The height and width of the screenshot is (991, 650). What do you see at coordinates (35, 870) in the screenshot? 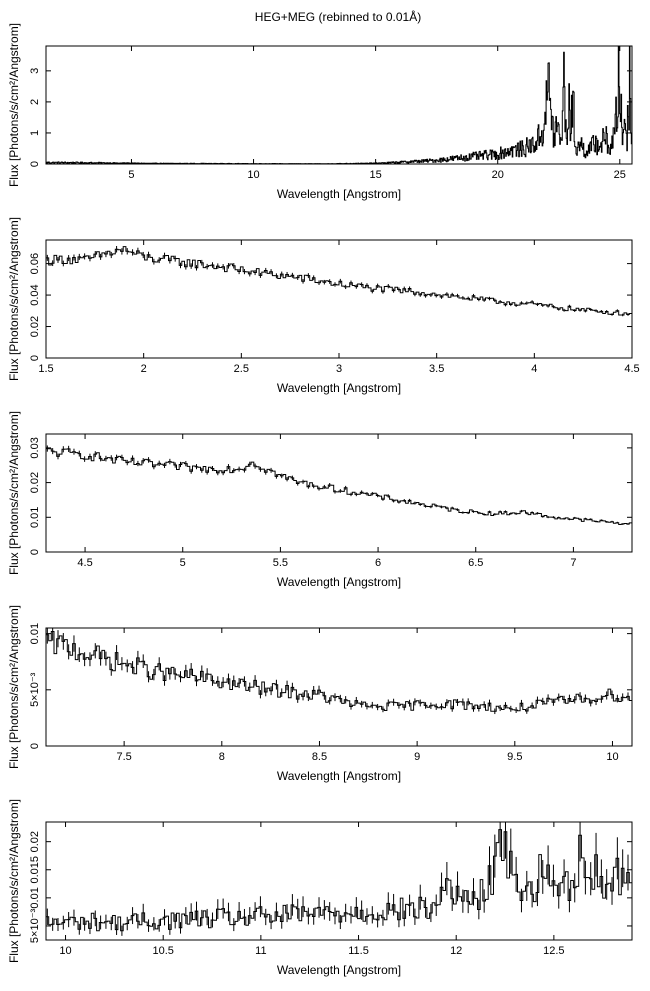
I see `y-tick-label: 0.015` at bounding box center [35, 870].